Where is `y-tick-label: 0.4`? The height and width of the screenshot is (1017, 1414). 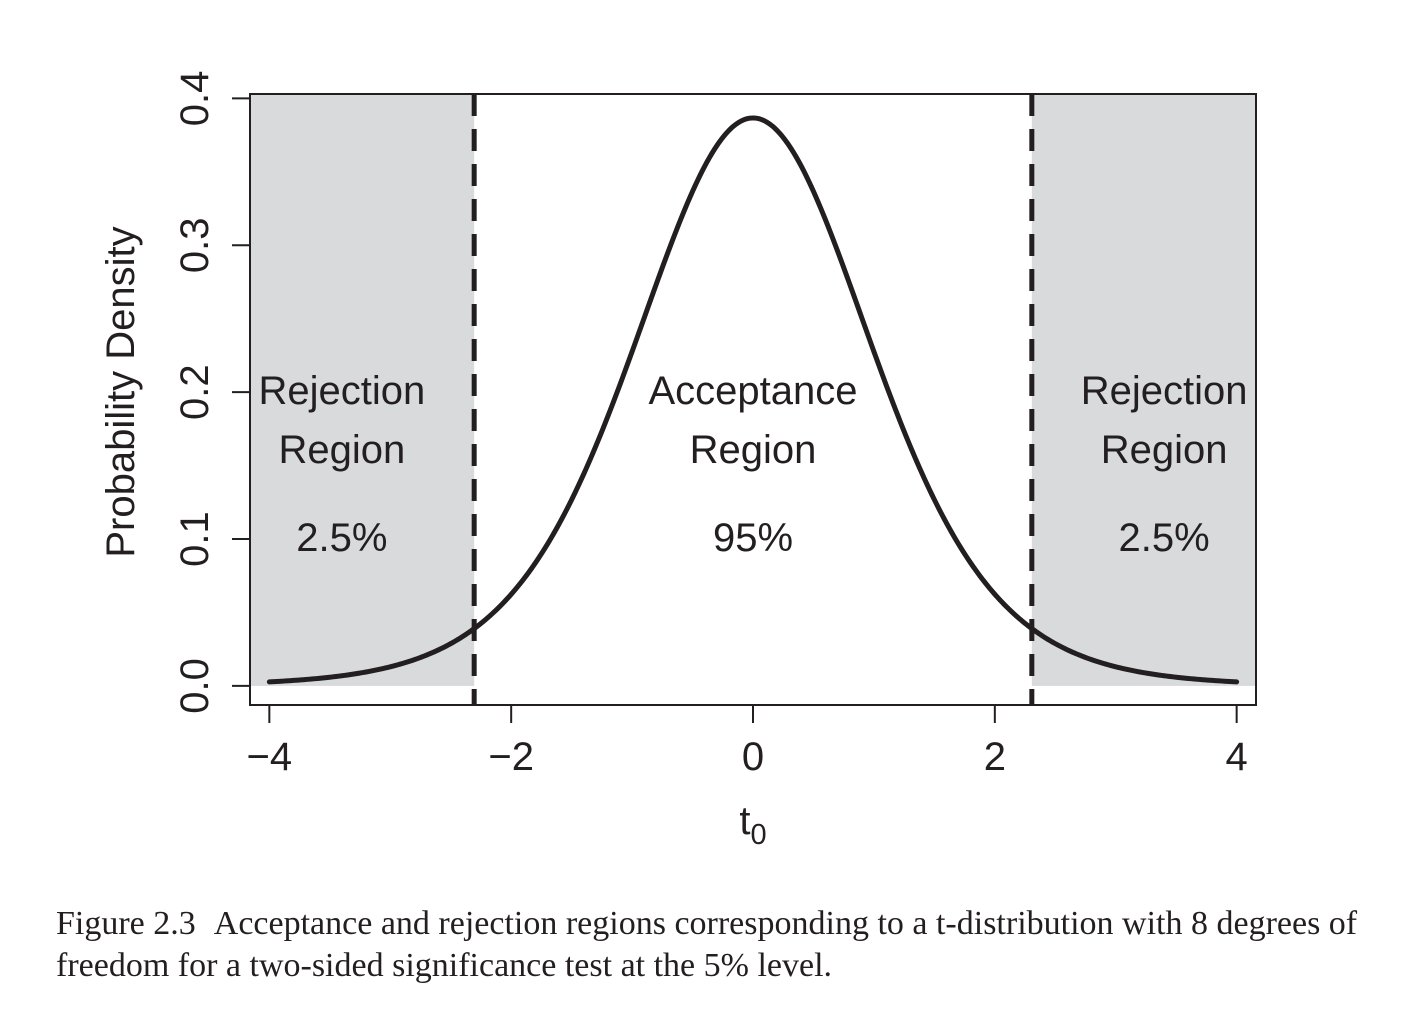 y-tick-label: 0.4 is located at coordinates (195, 99).